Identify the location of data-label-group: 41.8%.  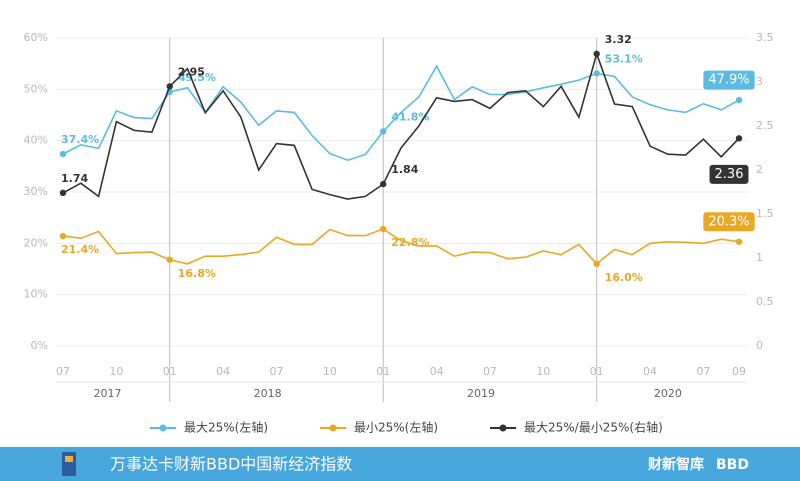
(410, 116).